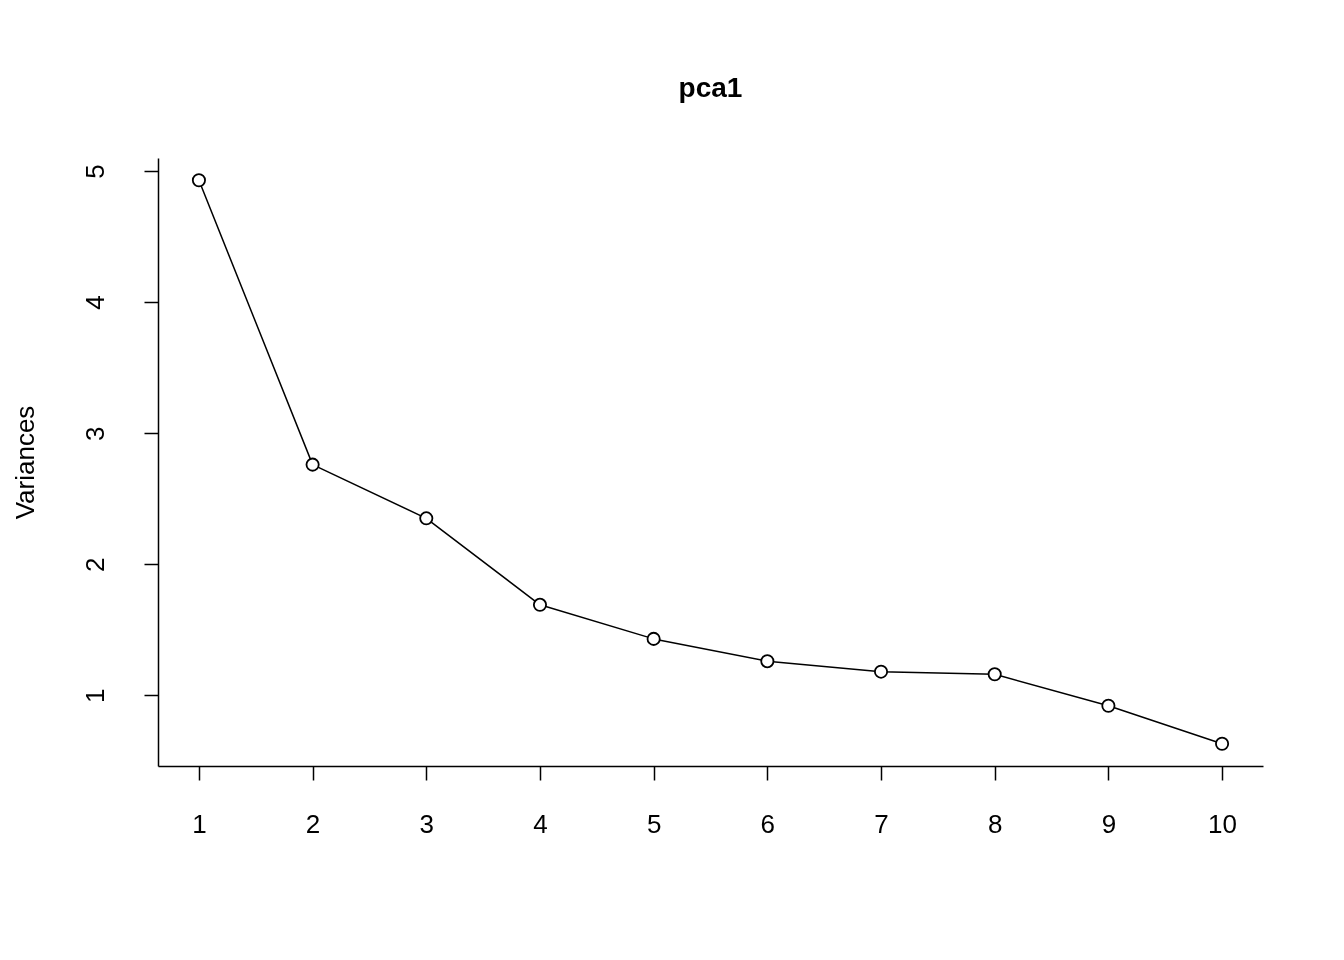  What do you see at coordinates (881, 823) in the screenshot?
I see `x-tick-label: 7` at bounding box center [881, 823].